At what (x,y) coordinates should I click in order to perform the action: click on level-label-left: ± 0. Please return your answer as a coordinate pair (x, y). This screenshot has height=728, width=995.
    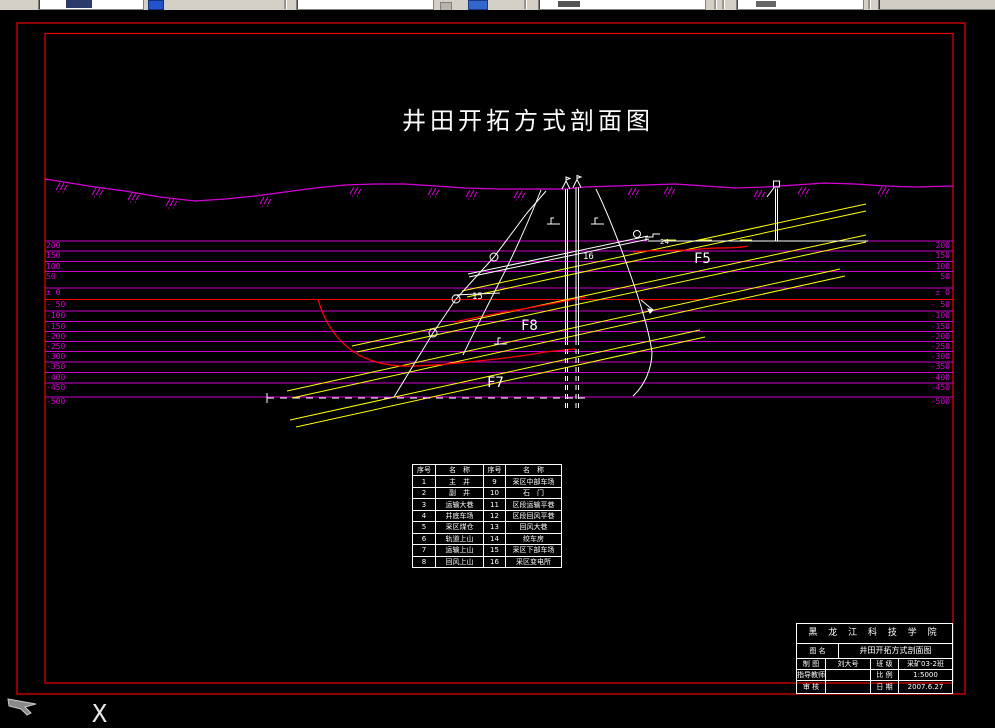
    Looking at the image, I should click on (53, 292).